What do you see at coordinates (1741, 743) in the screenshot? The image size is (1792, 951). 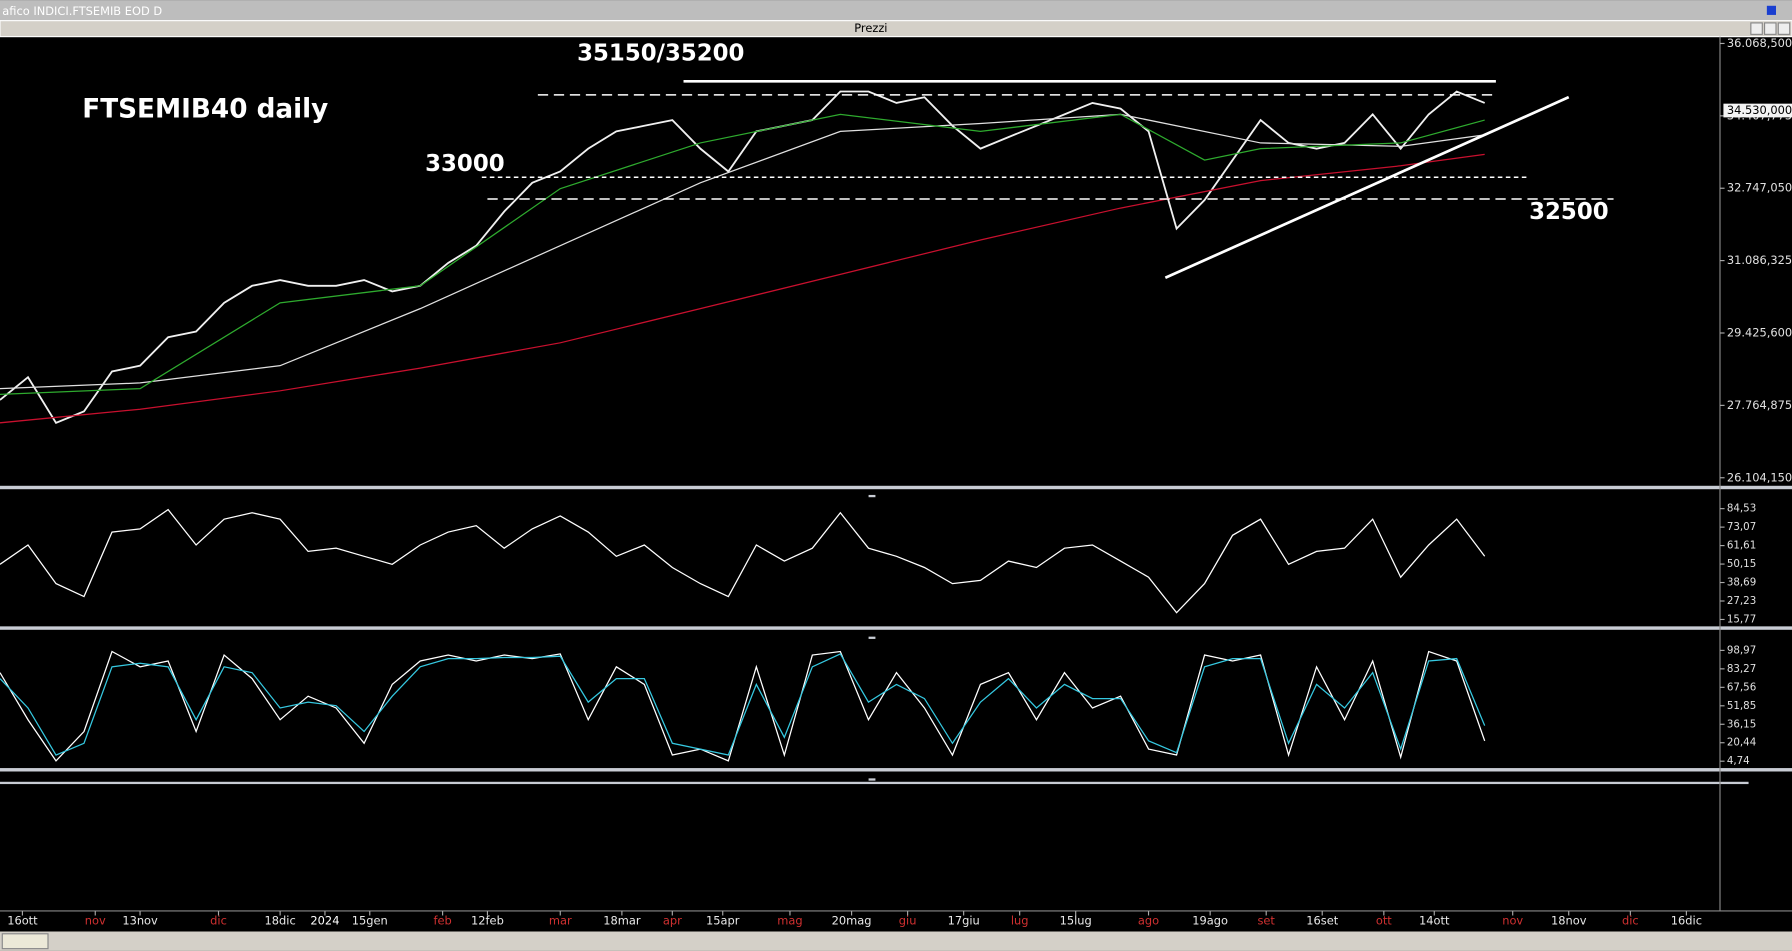 I see `y-tick-label: 20,44` at bounding box center [1741, 743].